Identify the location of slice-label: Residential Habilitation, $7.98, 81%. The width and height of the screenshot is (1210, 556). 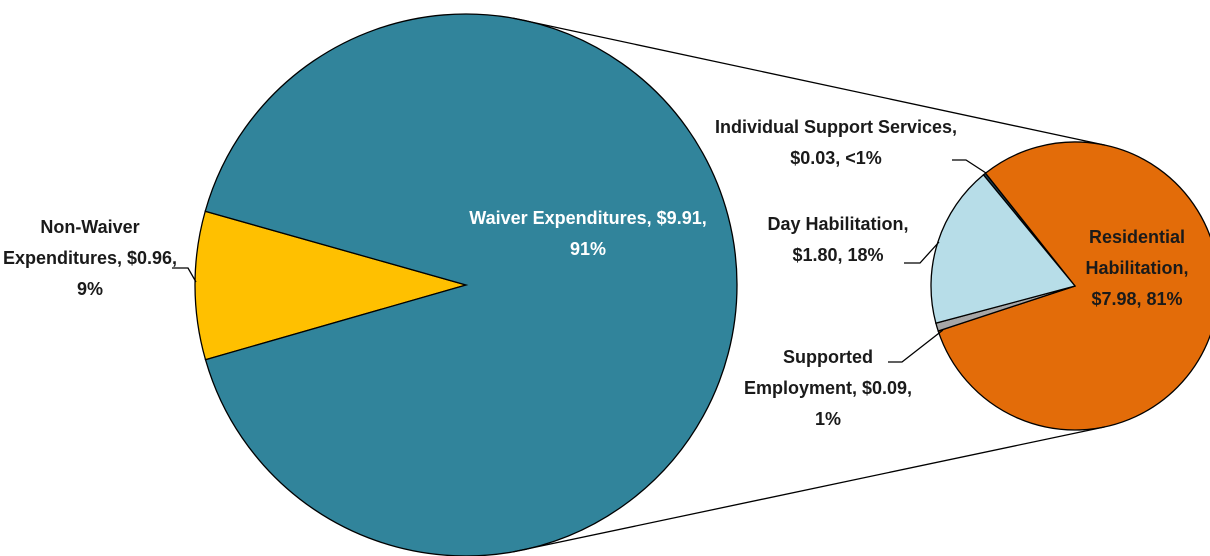
(1136, 268).